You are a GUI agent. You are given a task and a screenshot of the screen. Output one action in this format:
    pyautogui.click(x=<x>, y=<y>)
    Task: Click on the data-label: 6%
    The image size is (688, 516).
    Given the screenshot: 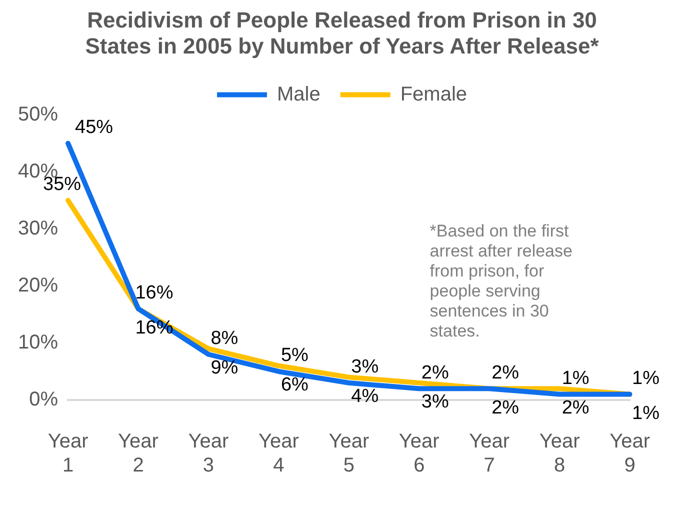 What is the action you would take?
    pyautogui.click(x=294, y=385)
    